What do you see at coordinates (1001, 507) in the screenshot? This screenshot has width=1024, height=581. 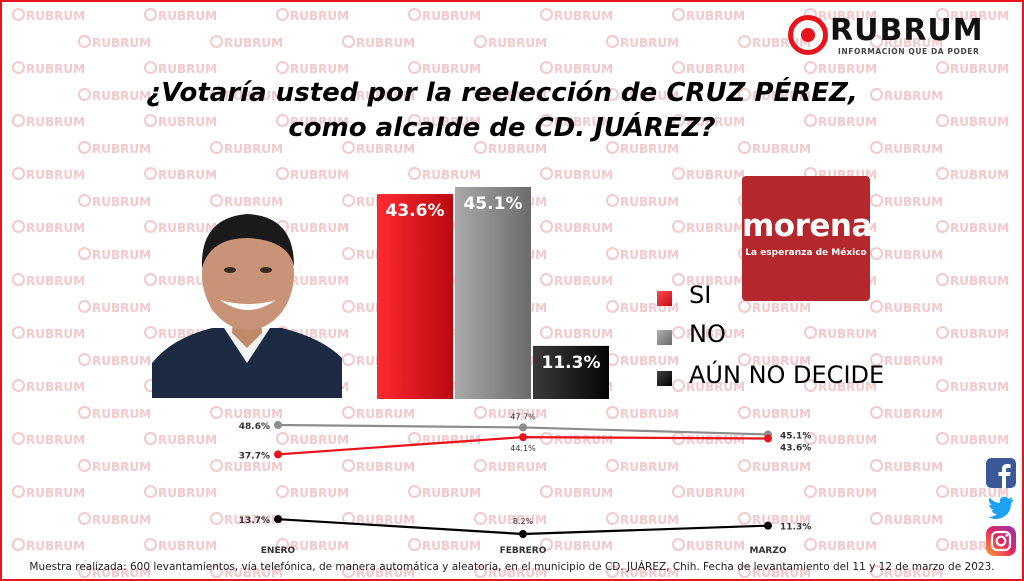 I see `twitter-icon` at bounding box center [1001, 507].